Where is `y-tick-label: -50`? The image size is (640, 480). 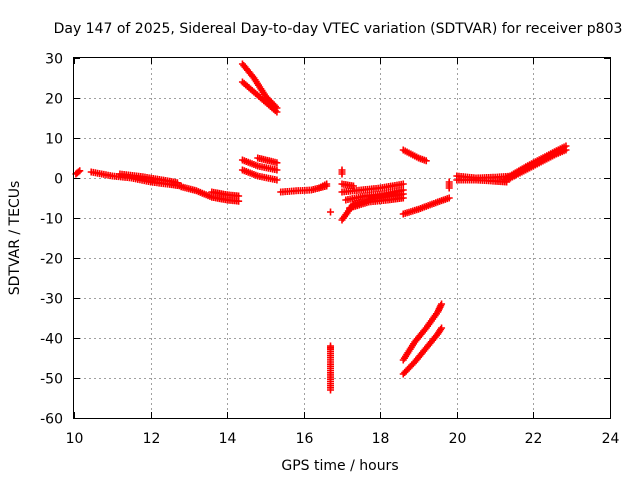 y-tick-label: -50 is located at coordinates (51, 380).